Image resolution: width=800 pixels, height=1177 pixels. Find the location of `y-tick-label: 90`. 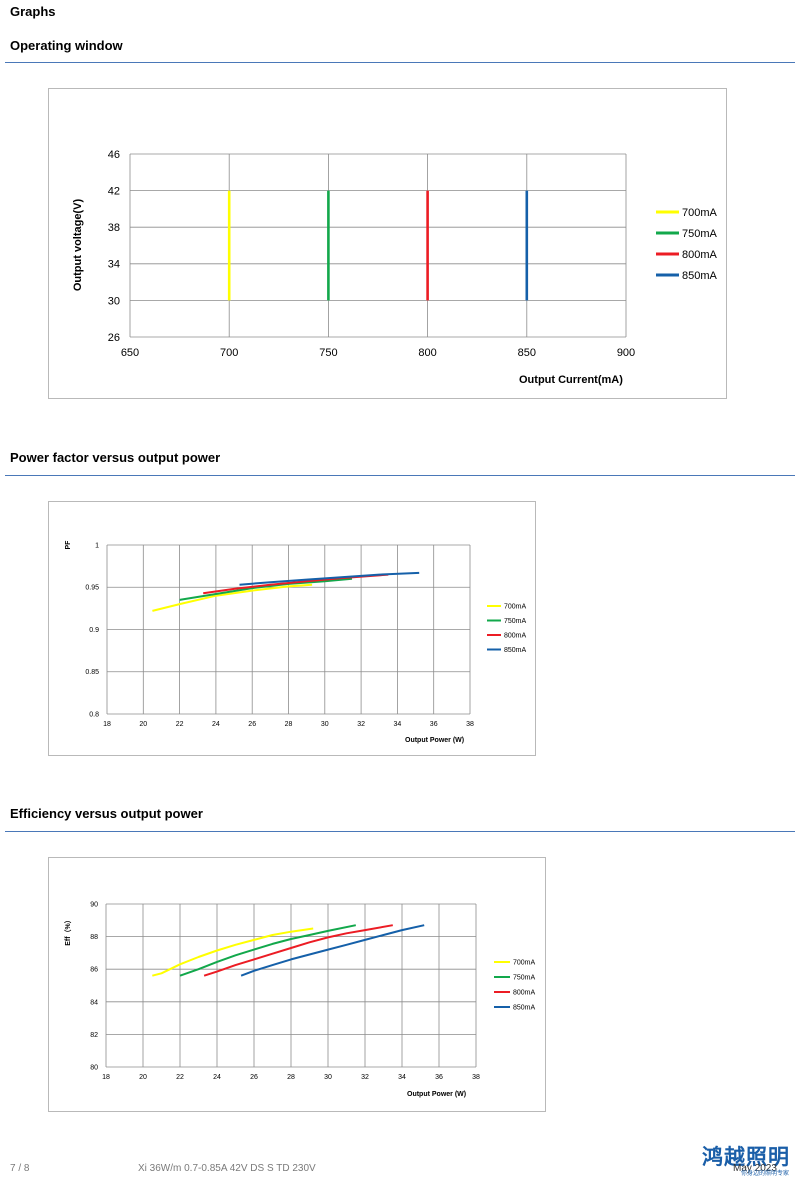

y-tick-label: 90 is located at coordinates (94, 904).